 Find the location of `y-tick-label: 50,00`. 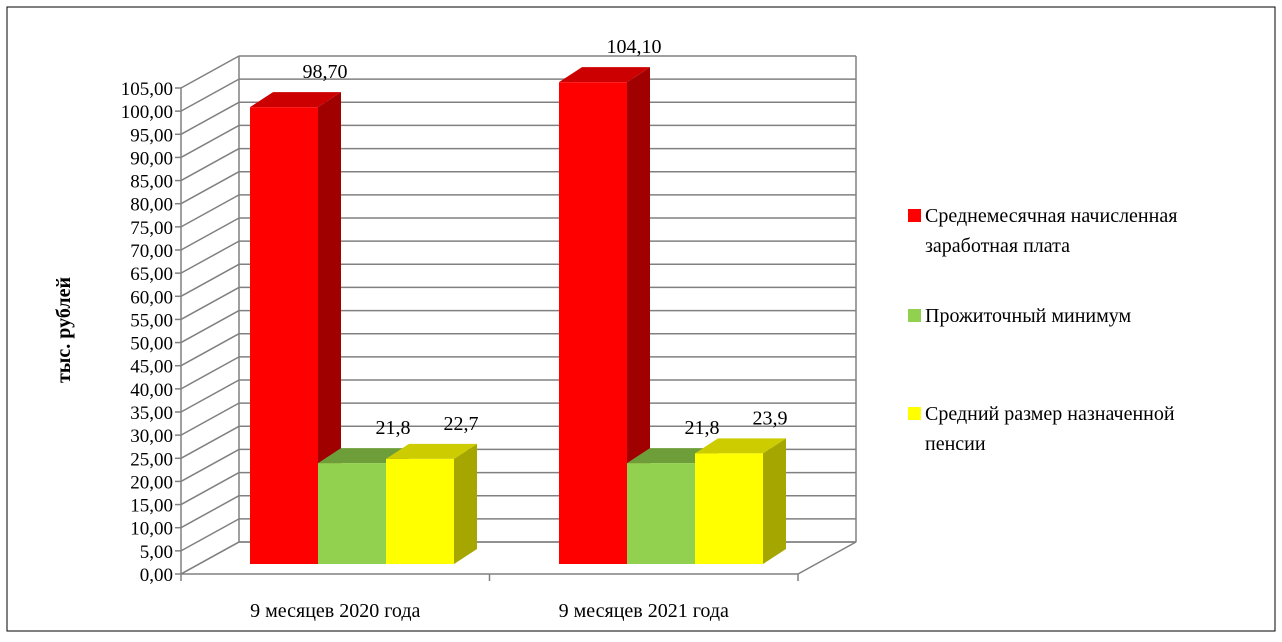

y-tick-label: 50,00 is located at coordinates (151, 344).